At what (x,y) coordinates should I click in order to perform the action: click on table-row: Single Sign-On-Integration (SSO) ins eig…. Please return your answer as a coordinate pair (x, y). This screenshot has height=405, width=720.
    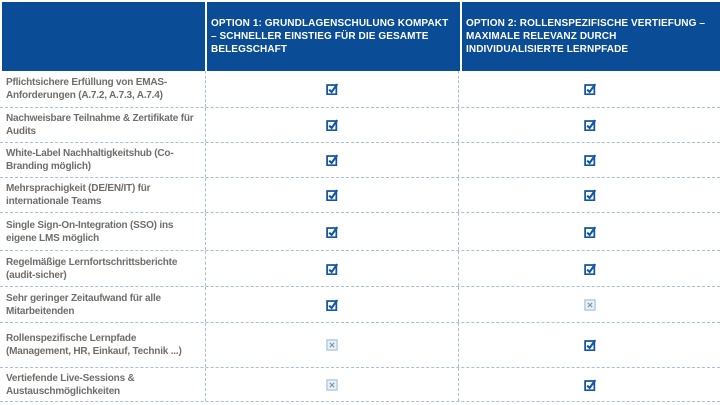
    Looking at the image, I should click on (360, 232).